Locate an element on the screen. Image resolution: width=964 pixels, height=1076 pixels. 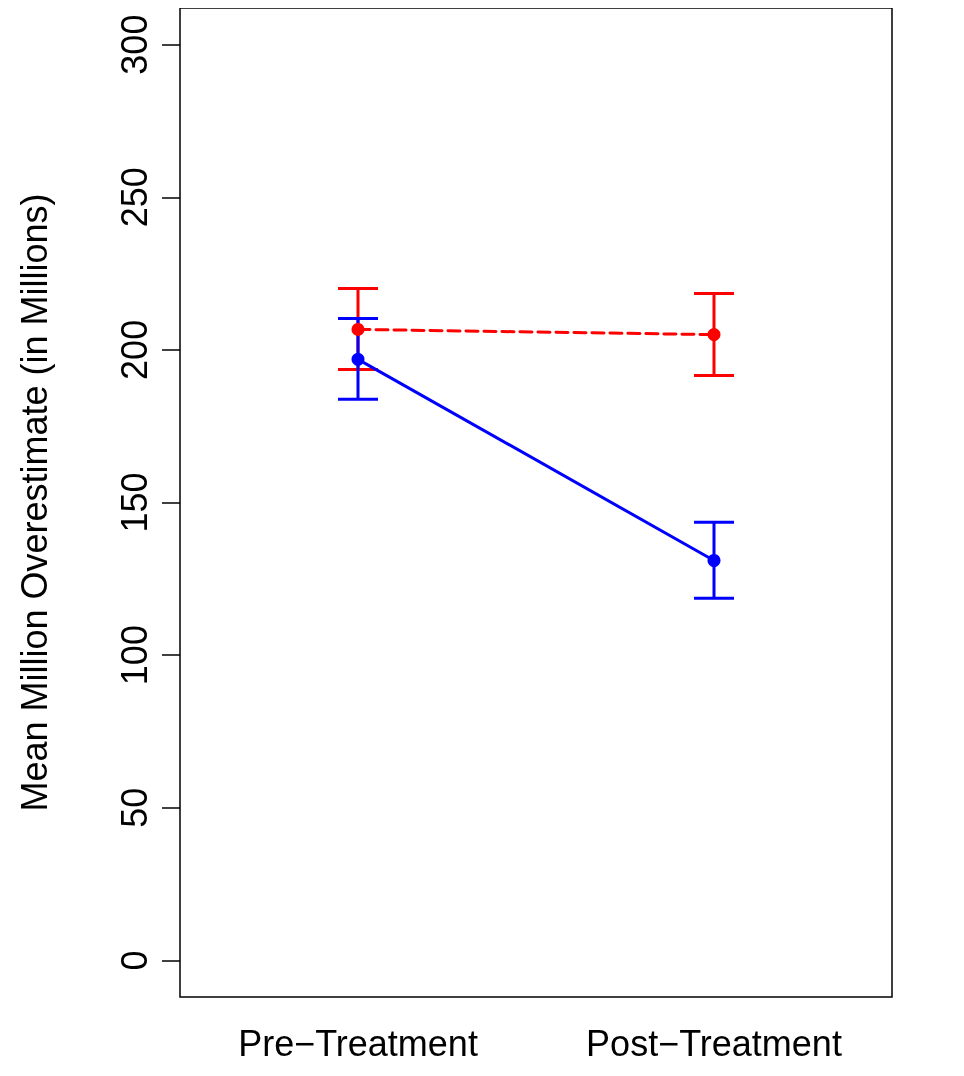
y-tick-label: 50 is located at coordinates (134, 807).